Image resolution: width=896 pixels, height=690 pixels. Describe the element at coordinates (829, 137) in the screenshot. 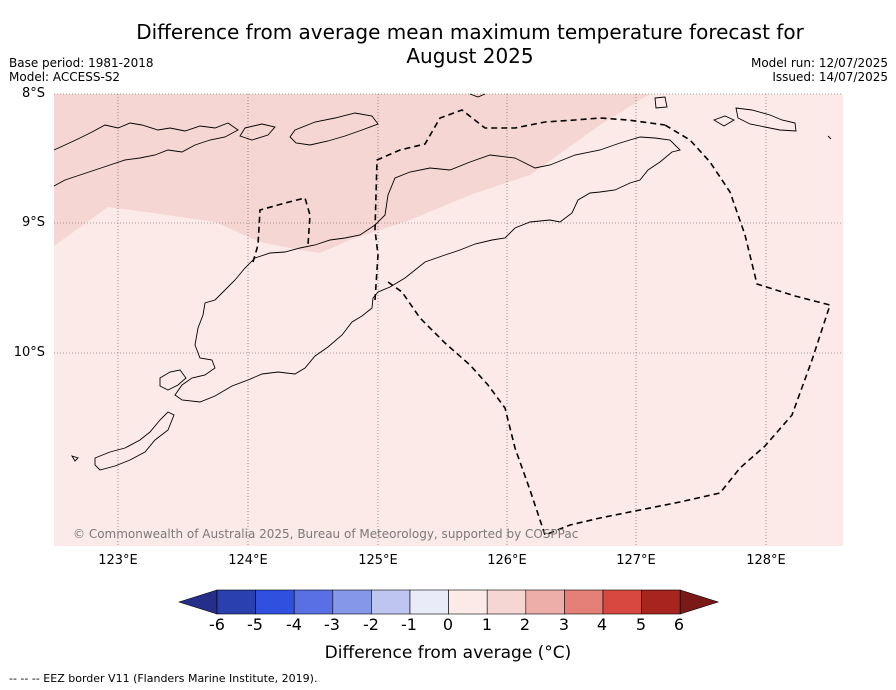

I see `coastline-islet-east` at that location.